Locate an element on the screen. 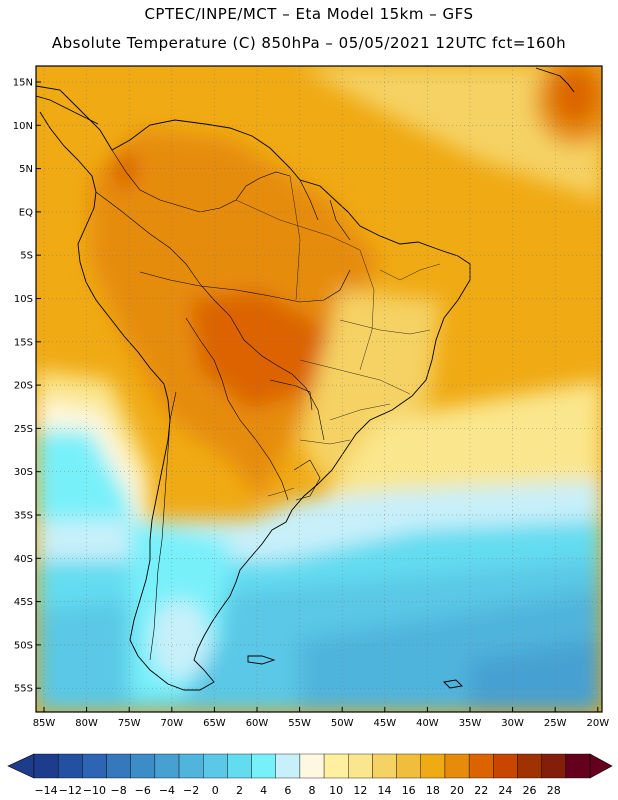  colorbar-label: 14 is located at coordinates (385, 790).